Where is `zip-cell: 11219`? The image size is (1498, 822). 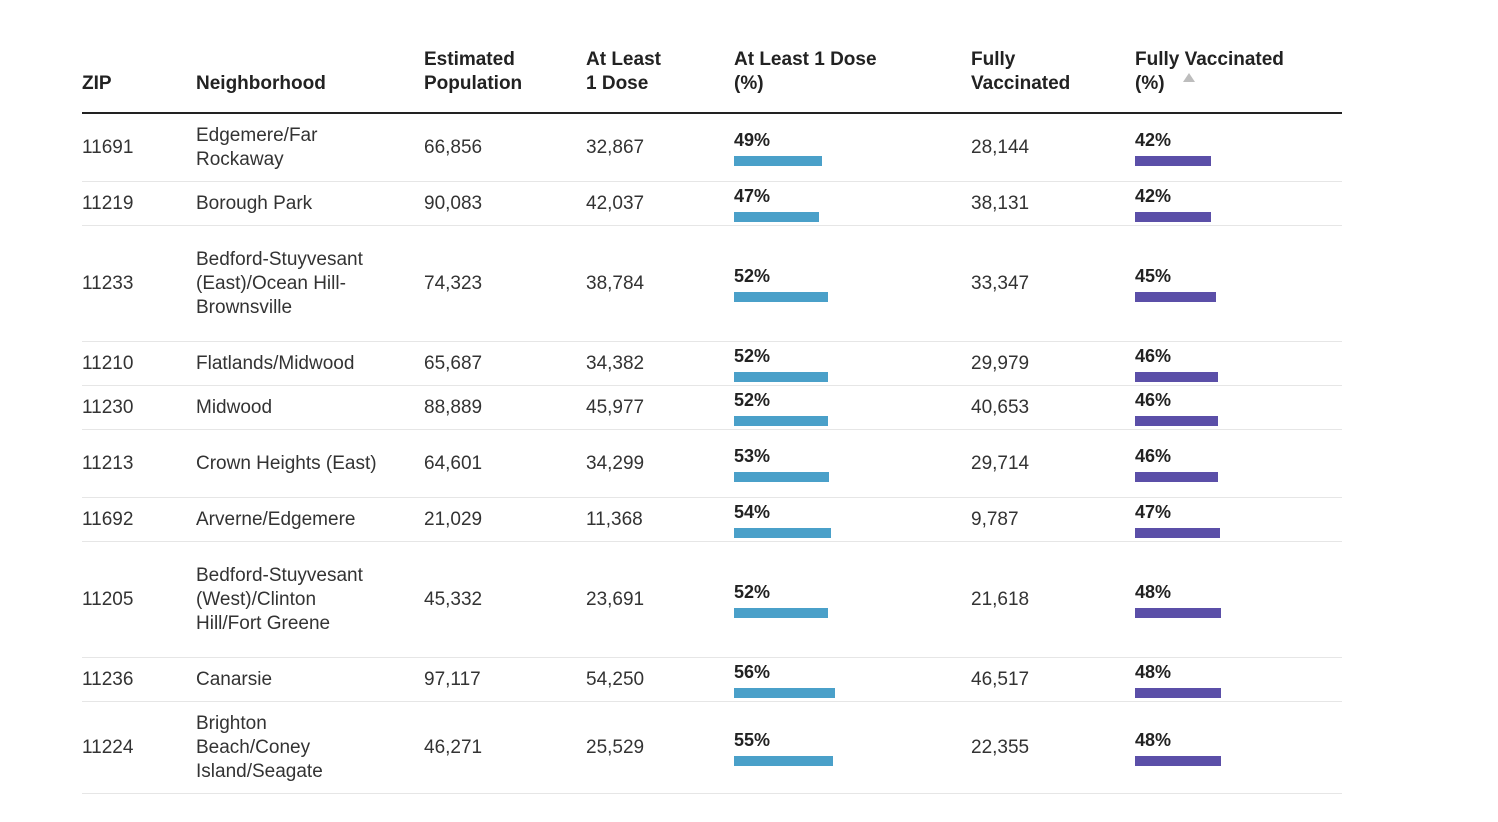
zip-cell: 11219 is located at coordinates (108, 203).